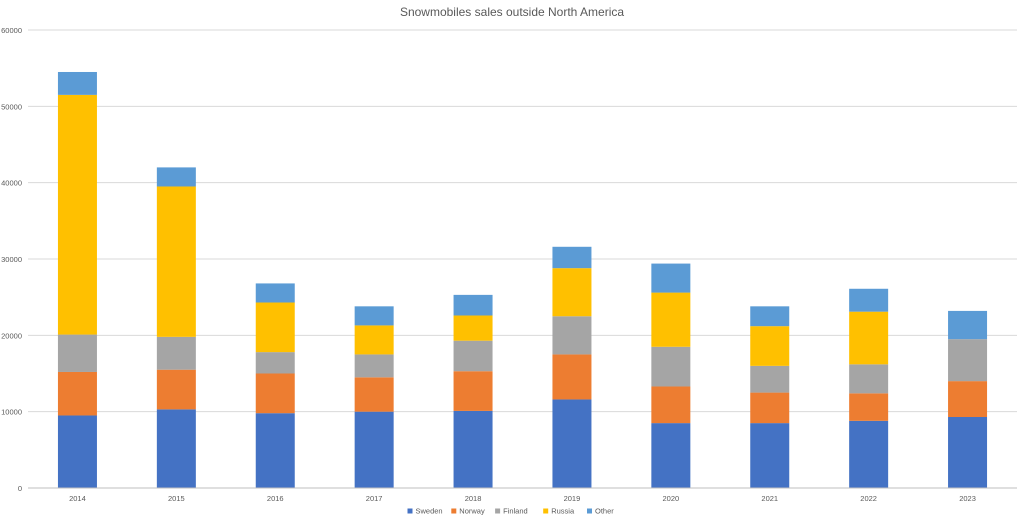 This screenshot has height=529, width=1024. What do you see at coordinates (473, 498) in the screenshot?
I see `x-tick-label: 2018` at bounding box center [473, 498].